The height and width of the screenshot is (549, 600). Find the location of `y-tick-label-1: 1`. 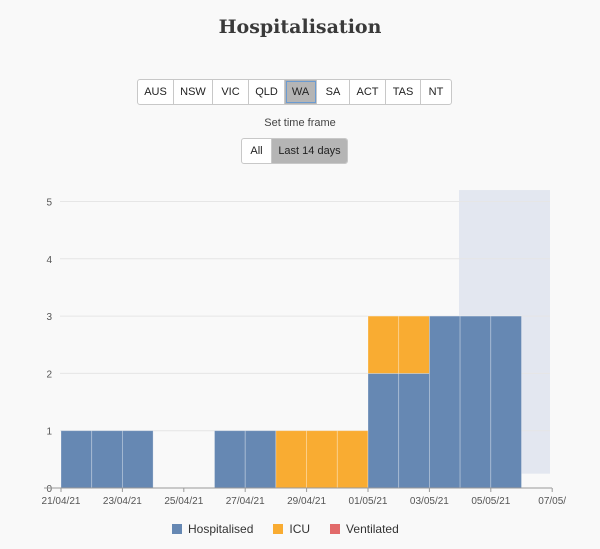

y-tick-label-1: 1 is located at coordinates (49, 432).